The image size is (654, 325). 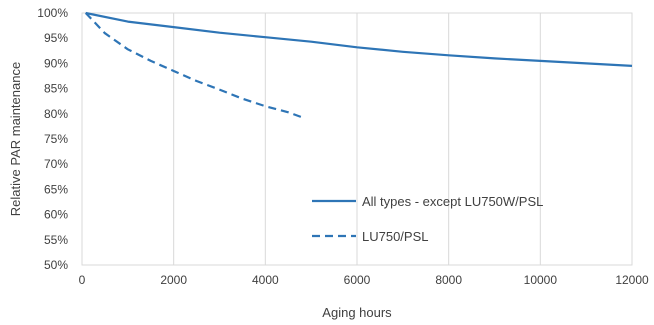 What do you see at coordinates (56, 189) in the screenshot?
I see `y-tick-label: 65%` at bounding box center [56, 189].